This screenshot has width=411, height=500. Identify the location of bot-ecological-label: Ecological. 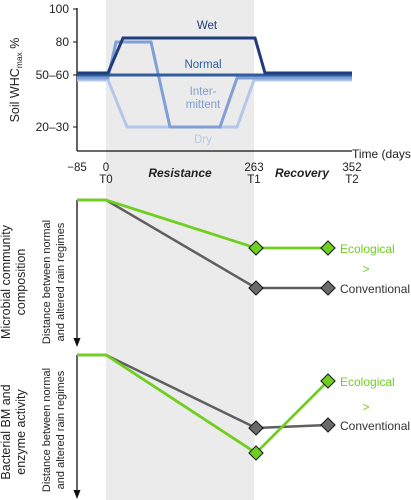
(367, 382).